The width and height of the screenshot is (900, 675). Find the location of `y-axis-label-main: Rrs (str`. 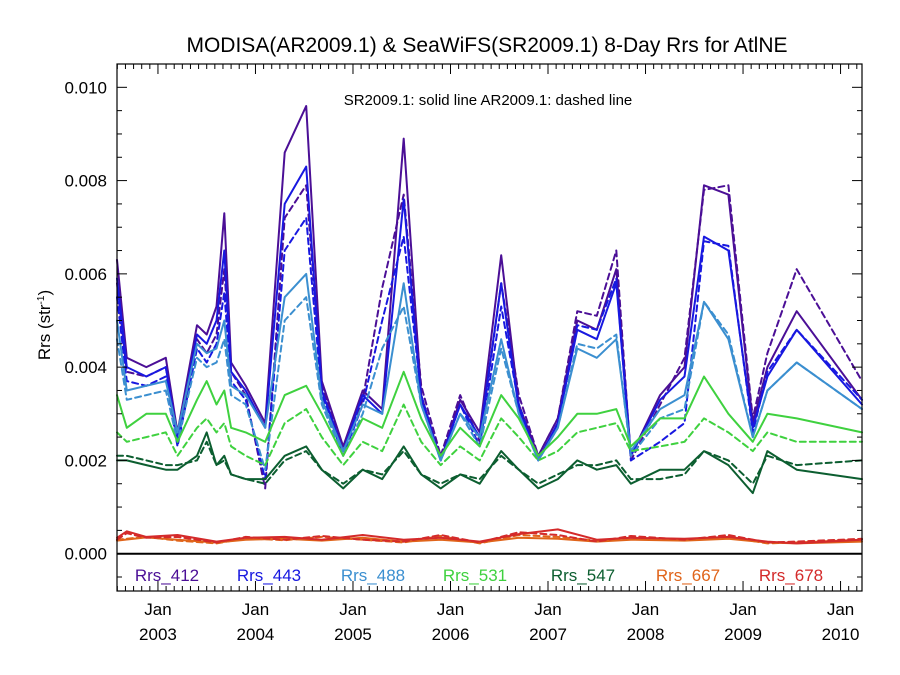

y-axis-label-main: Rrs (str is located at coordinates (44, 332).